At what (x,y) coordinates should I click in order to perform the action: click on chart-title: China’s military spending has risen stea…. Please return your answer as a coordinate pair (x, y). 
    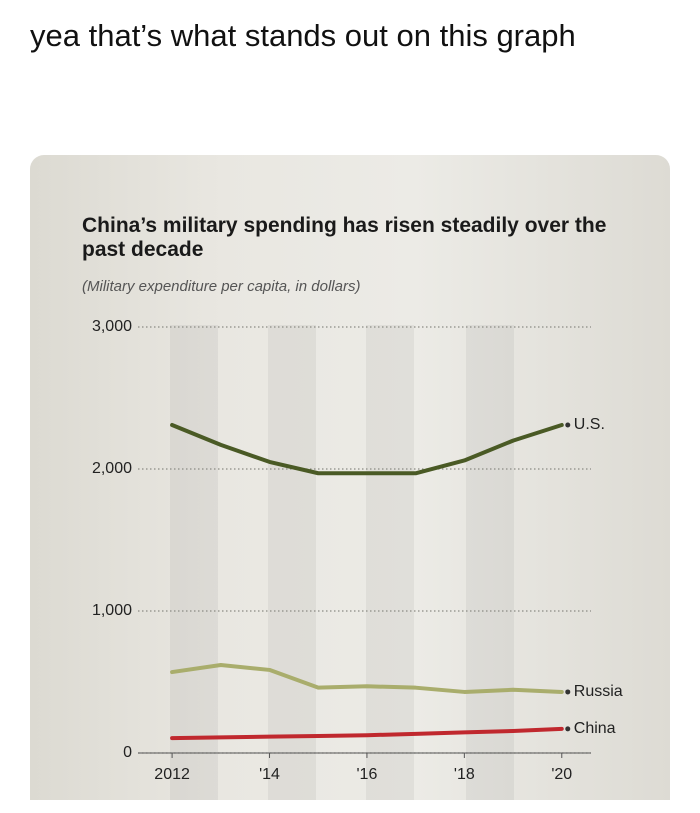
    Looking at the image, I should click on (344, 237).